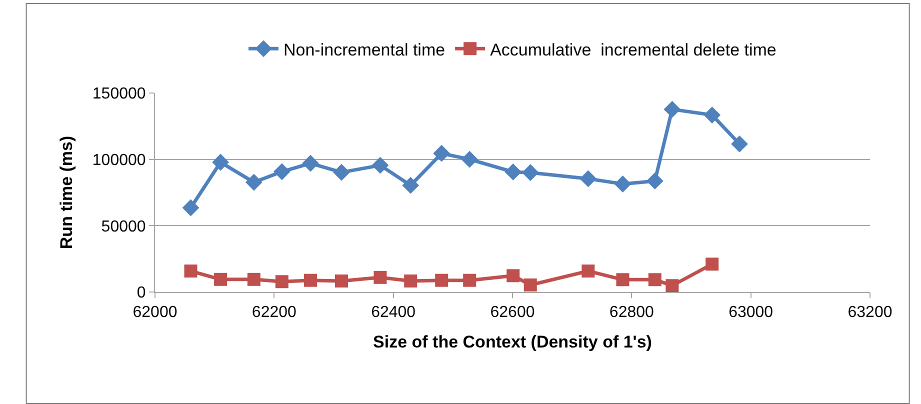 This screenshot has width=921, height=404. Describe the element at coordinates (751, 313) in the screenshot. I see `x-tick-label: 63000` at that location.